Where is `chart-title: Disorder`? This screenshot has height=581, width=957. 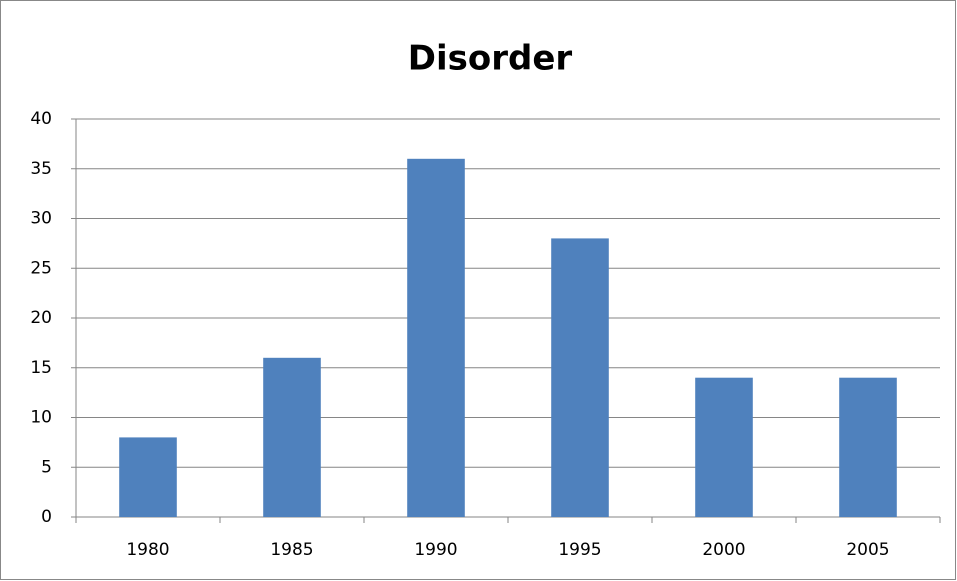
chart-title: Disorder is located at coordinates (490, 59).